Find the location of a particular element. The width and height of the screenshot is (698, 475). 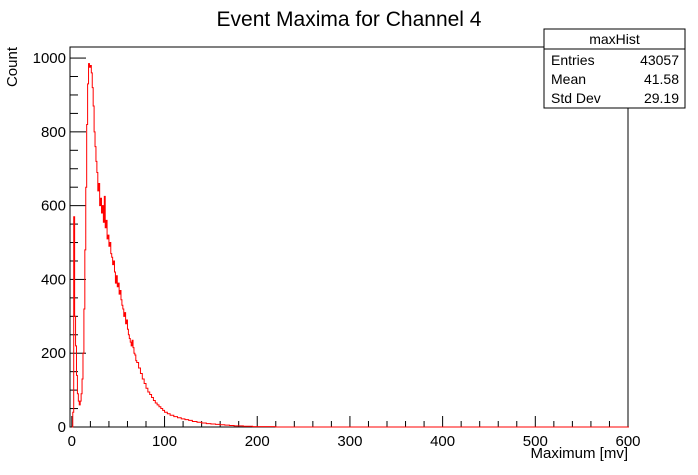

y-tick-label: 0 is located at coordinates (62, 427).